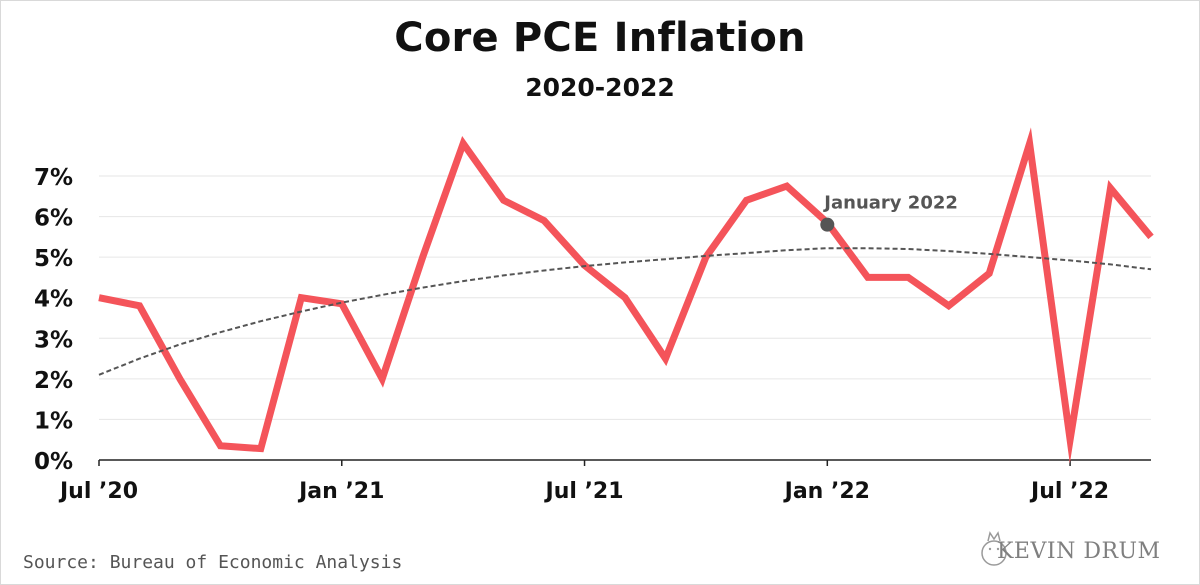 The width and height of the screenshot is (1200, 585). Describe the element at coordinates (53, 462) in the screenshot. I see `y-tick-label: 0%` at that location.